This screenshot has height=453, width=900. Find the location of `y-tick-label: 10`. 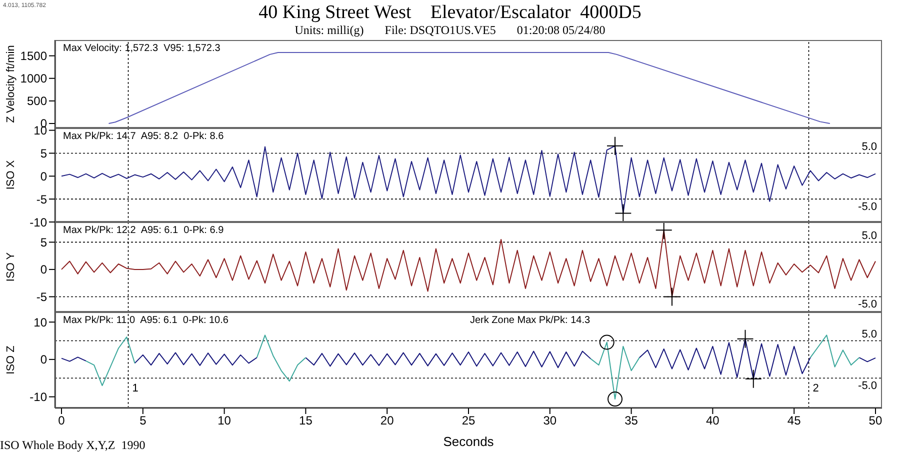

y-tick-label: 10 is located at coordinates (41, 322).